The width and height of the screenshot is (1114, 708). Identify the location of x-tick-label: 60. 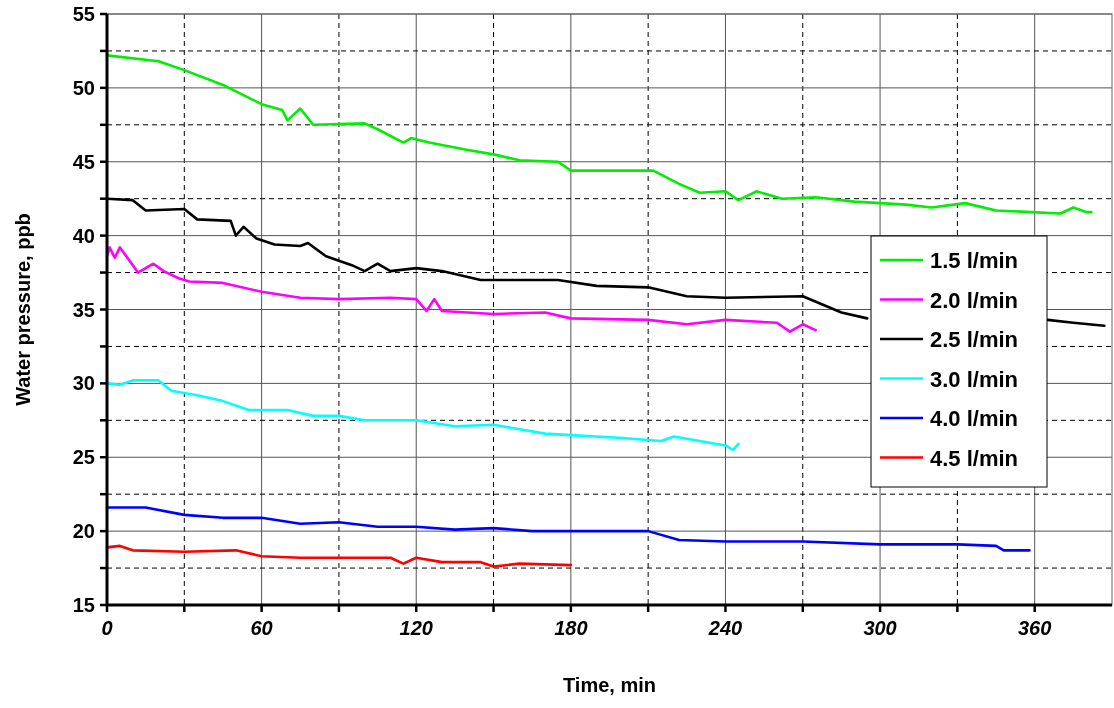
(261, 628).